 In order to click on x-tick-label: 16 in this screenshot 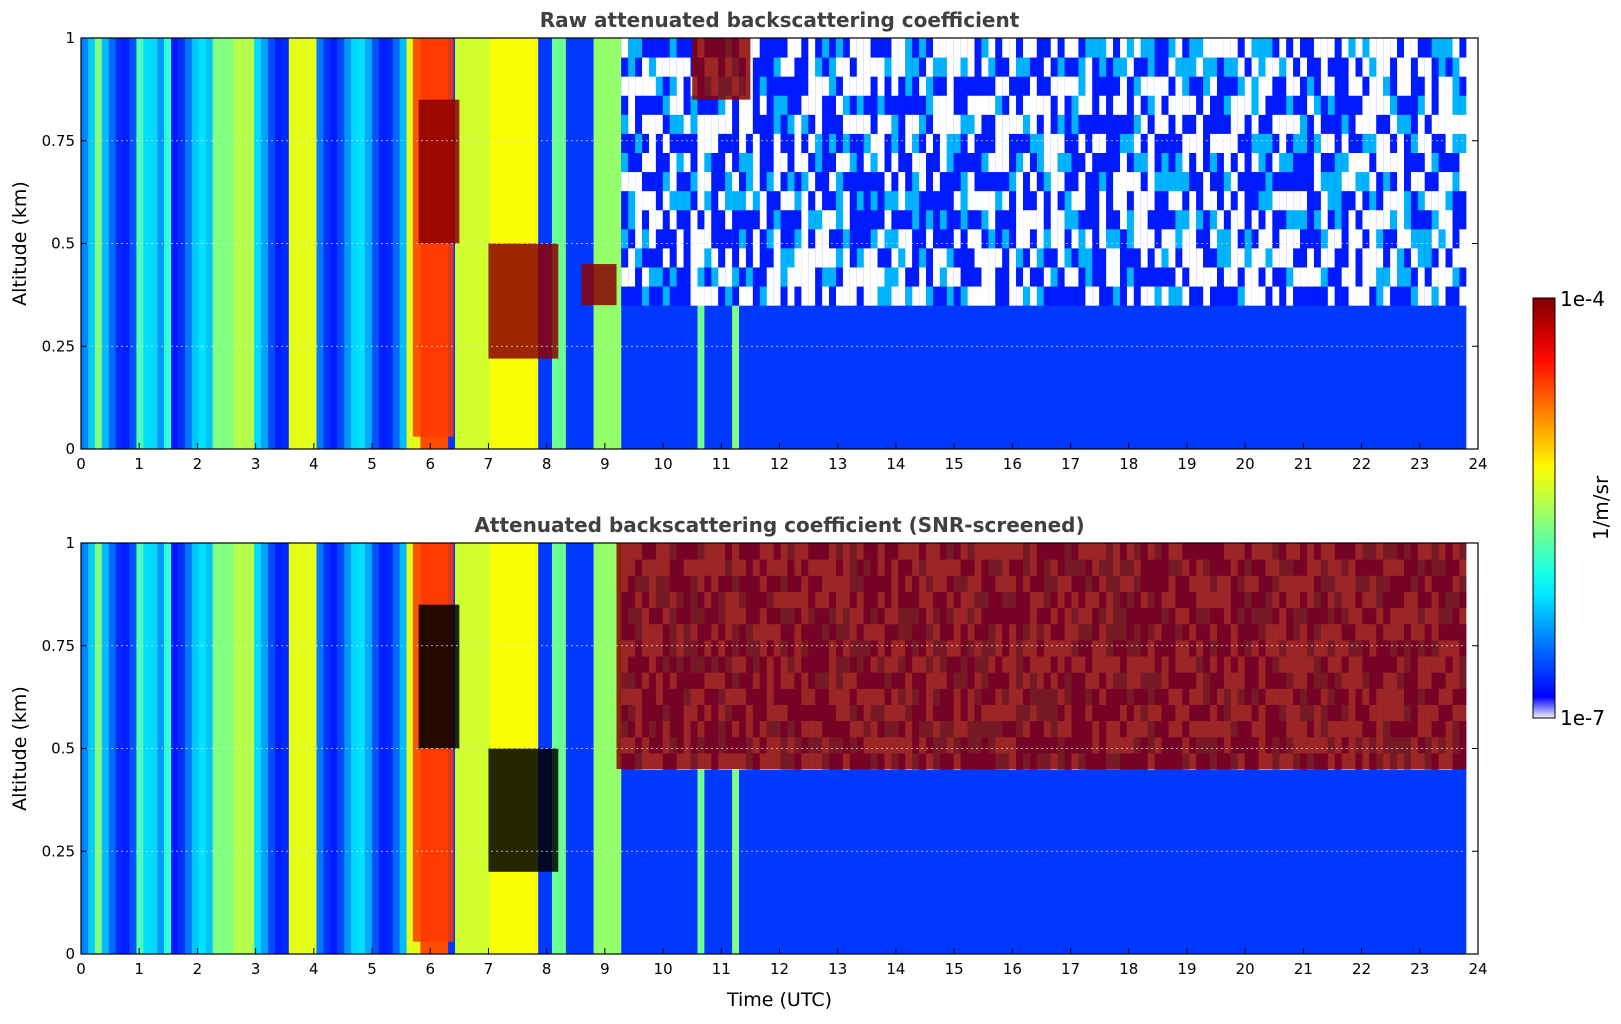, I will do `click(1012, 969)`.